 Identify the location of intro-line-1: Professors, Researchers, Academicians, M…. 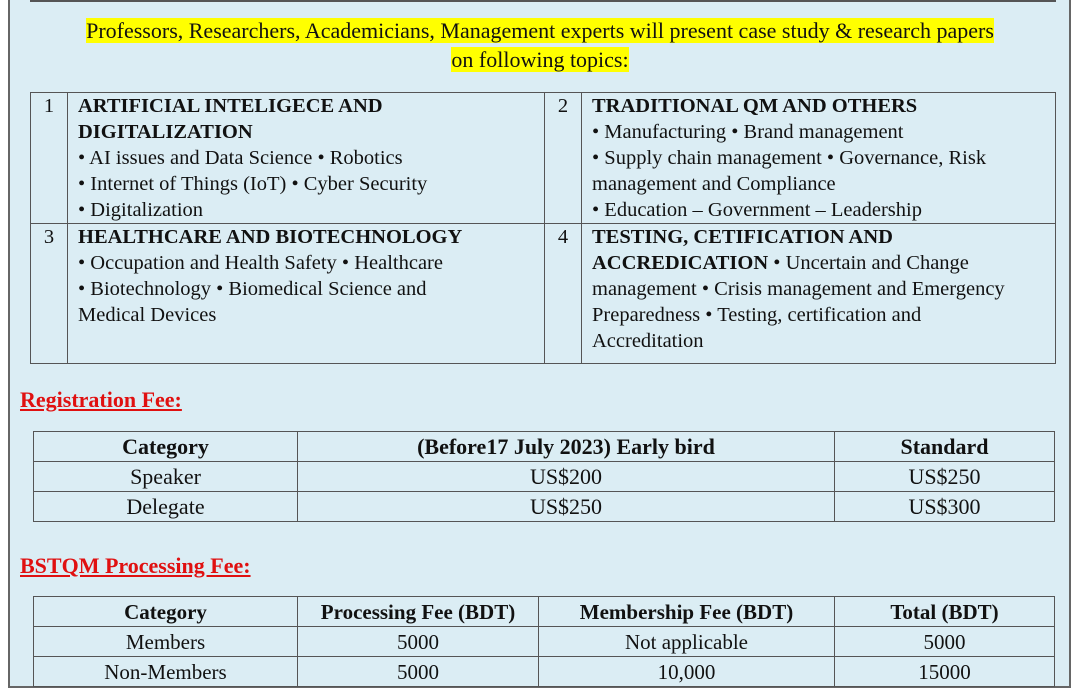
(540, 30).